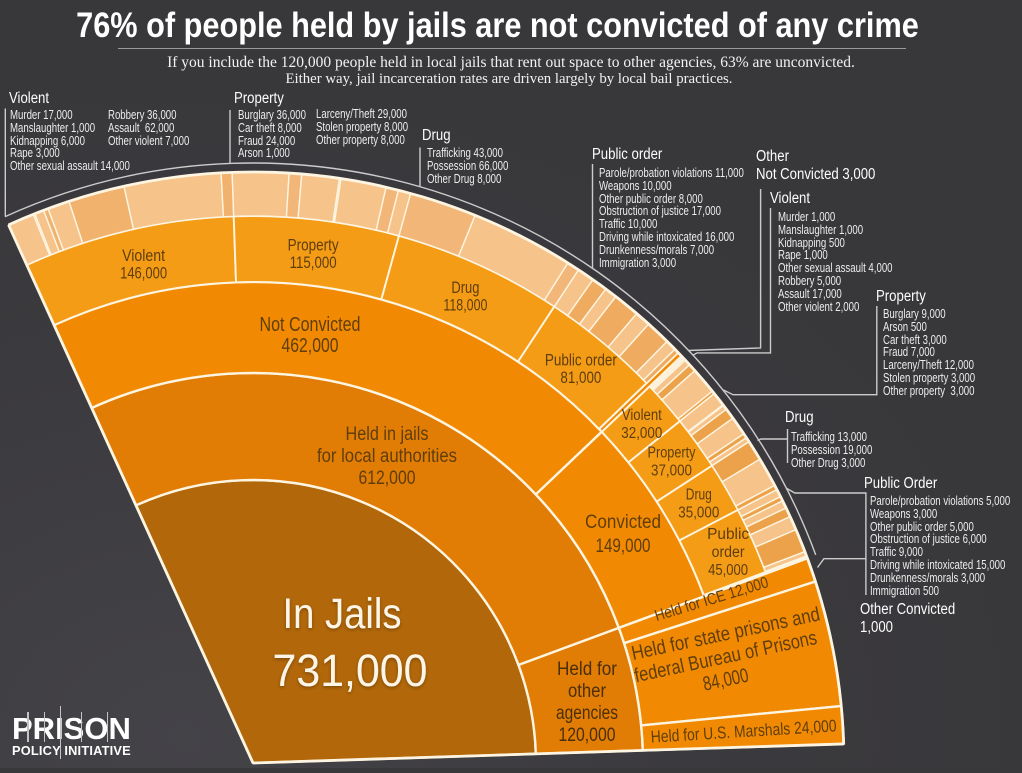 The height and width of the screenshot is (773, 1022). Describe the element at coordinates (728, 570) in the screenshot. I see `svg-text: 45,000` at that location.